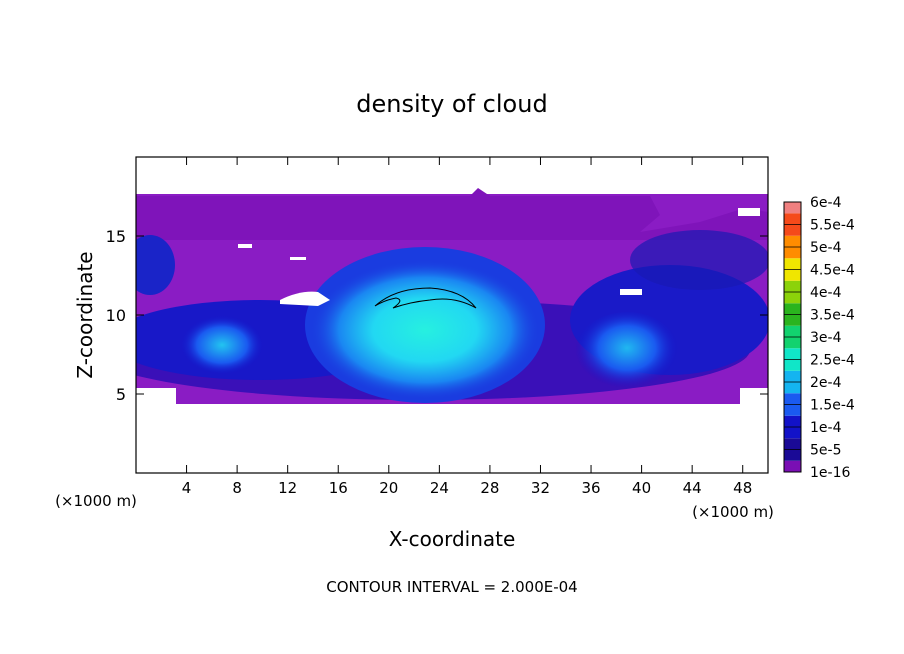  Describe the element at coordinates (830, 473) in the screenshot. I see `colorbar-label: 1e-16` at that location.